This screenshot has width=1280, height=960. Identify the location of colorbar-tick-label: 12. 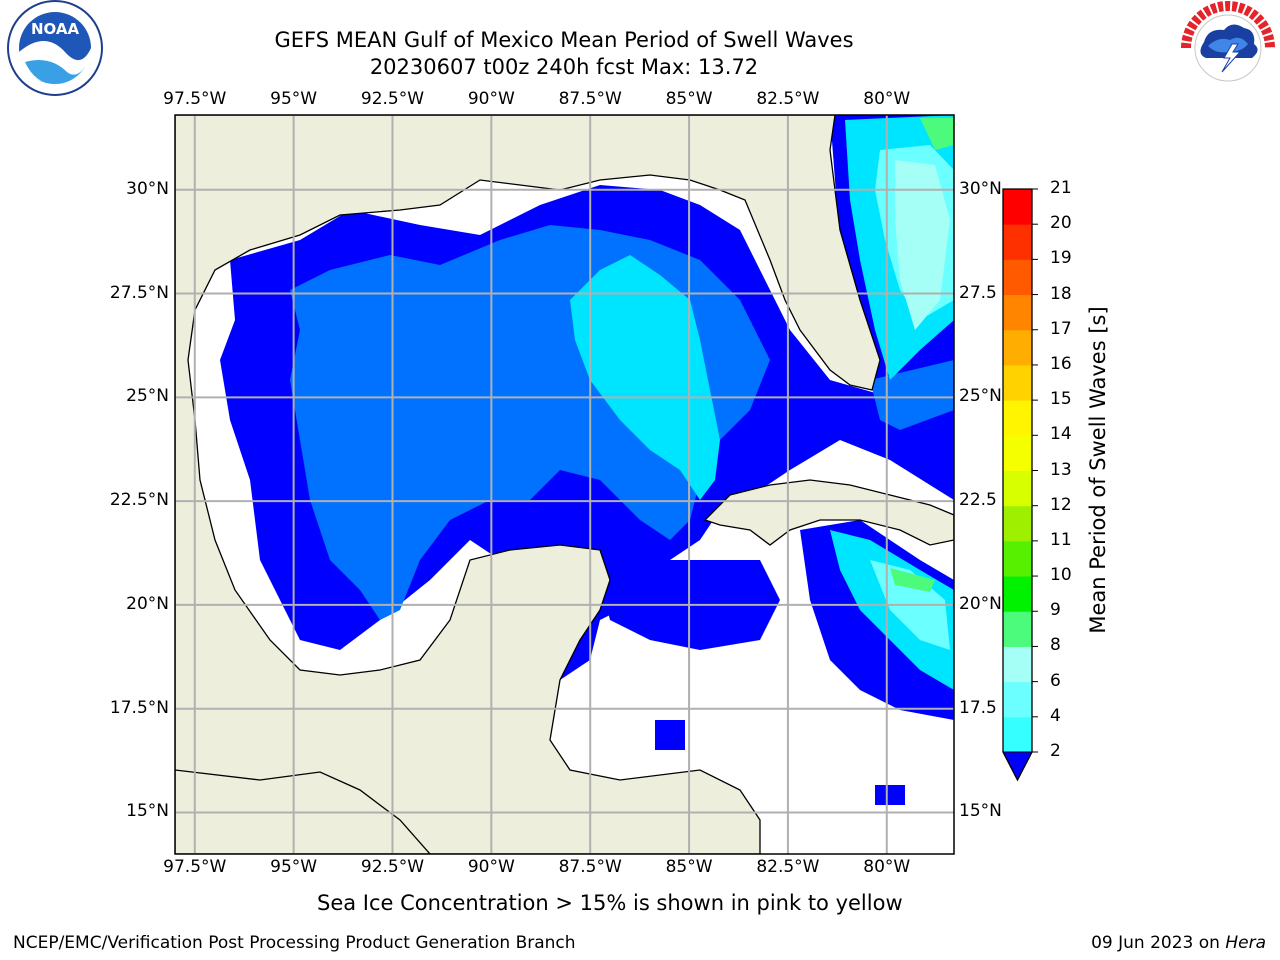
(1061, 504).